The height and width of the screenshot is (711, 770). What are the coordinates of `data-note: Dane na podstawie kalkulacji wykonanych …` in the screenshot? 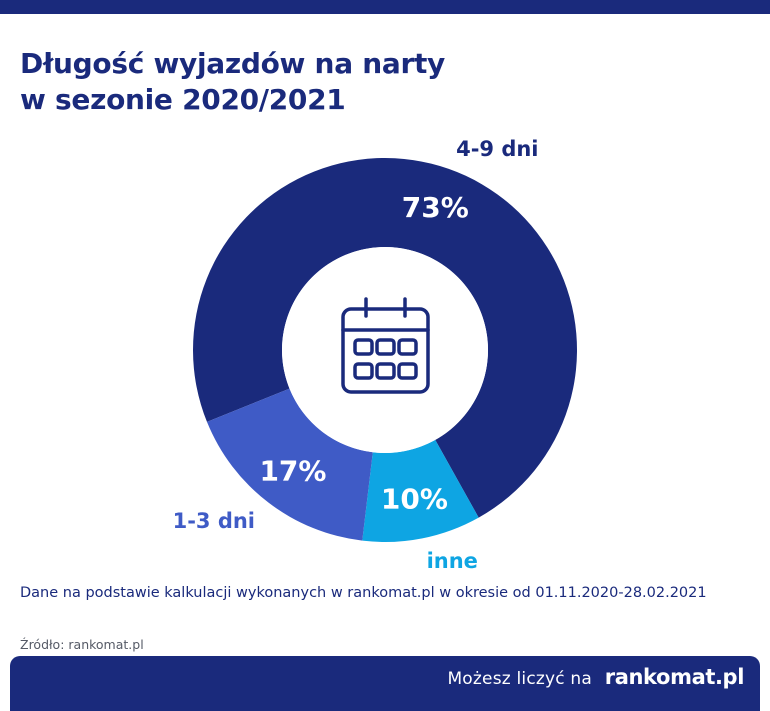 It's located at (363, 593).